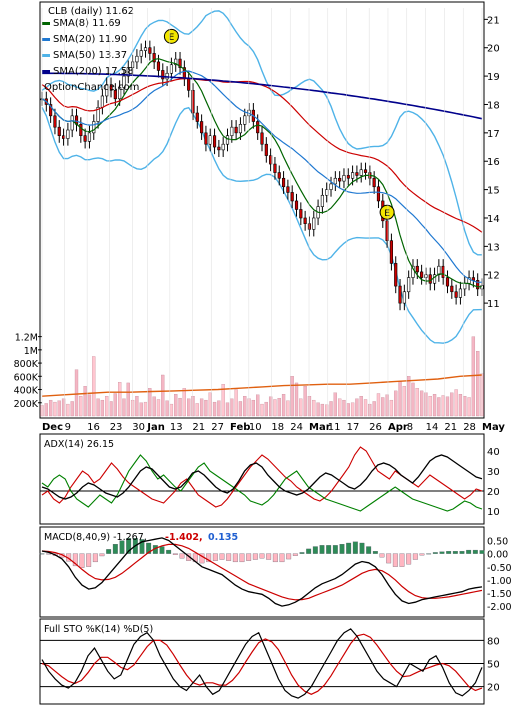 The image size is (526, 706). What do you see at coordinates (262, 477) in the screenshot?
I see `adx-line` at bounding box center [262, 477].